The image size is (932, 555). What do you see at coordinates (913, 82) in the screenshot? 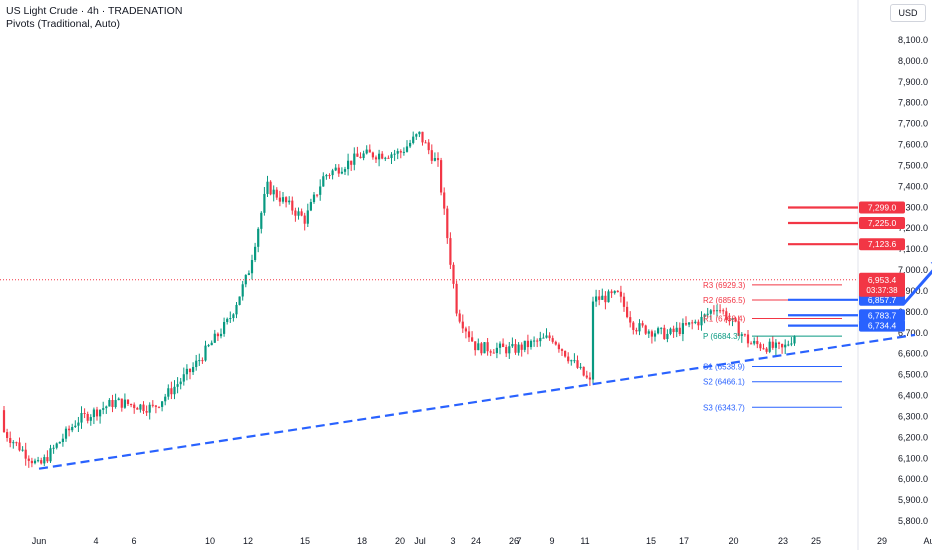
I see `price-tick-label: 7,900.0` at bounding box center [913, 82].